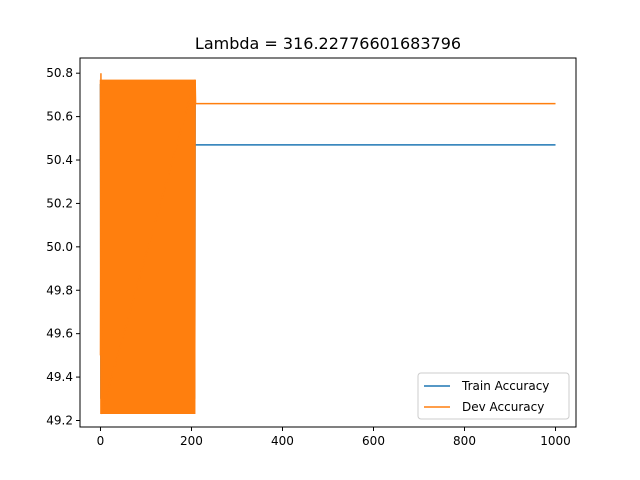 This screenshot has width=640, height=480. I want to click on legend-label: Dev Accuracy, so click(503, 407).